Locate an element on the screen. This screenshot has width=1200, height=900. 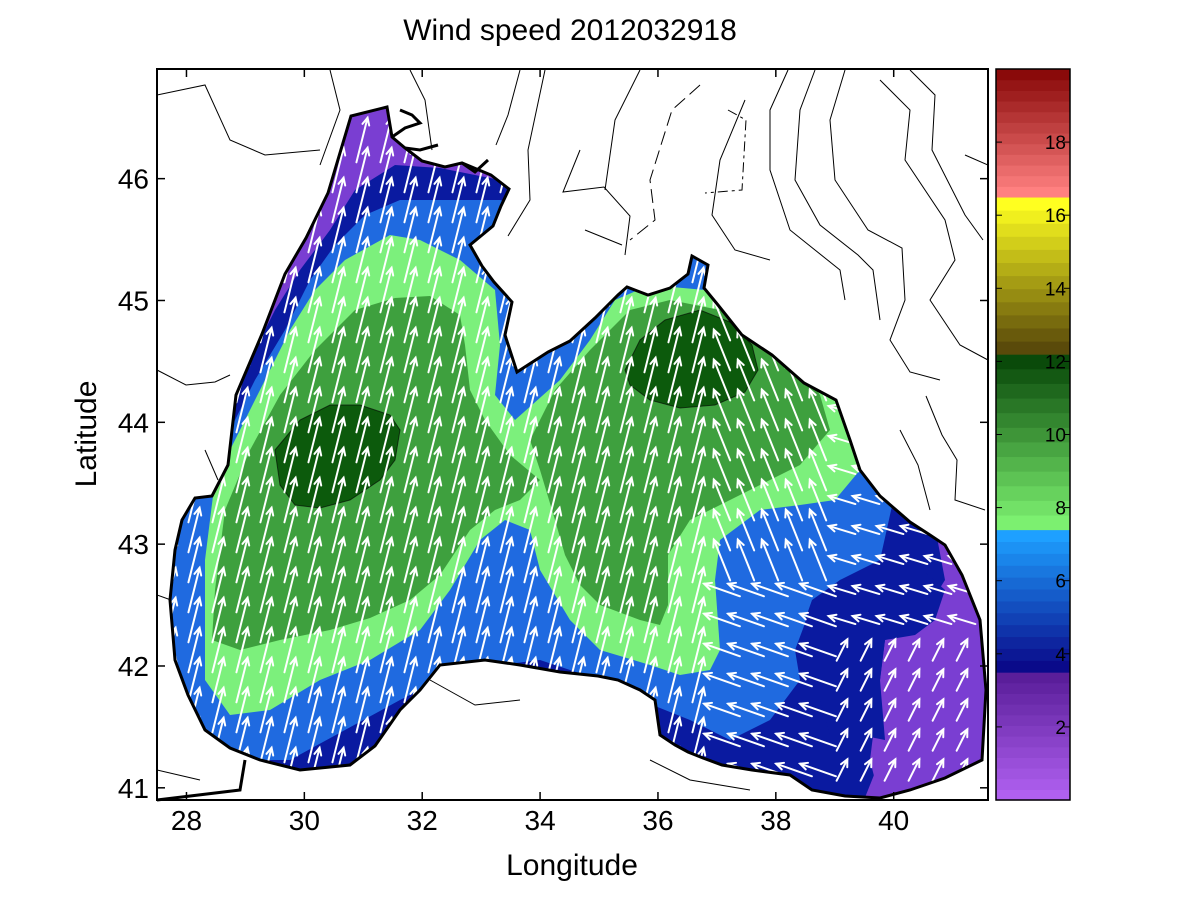
colorbar-tick-label: 6 is located at coordinates (1060, 582).